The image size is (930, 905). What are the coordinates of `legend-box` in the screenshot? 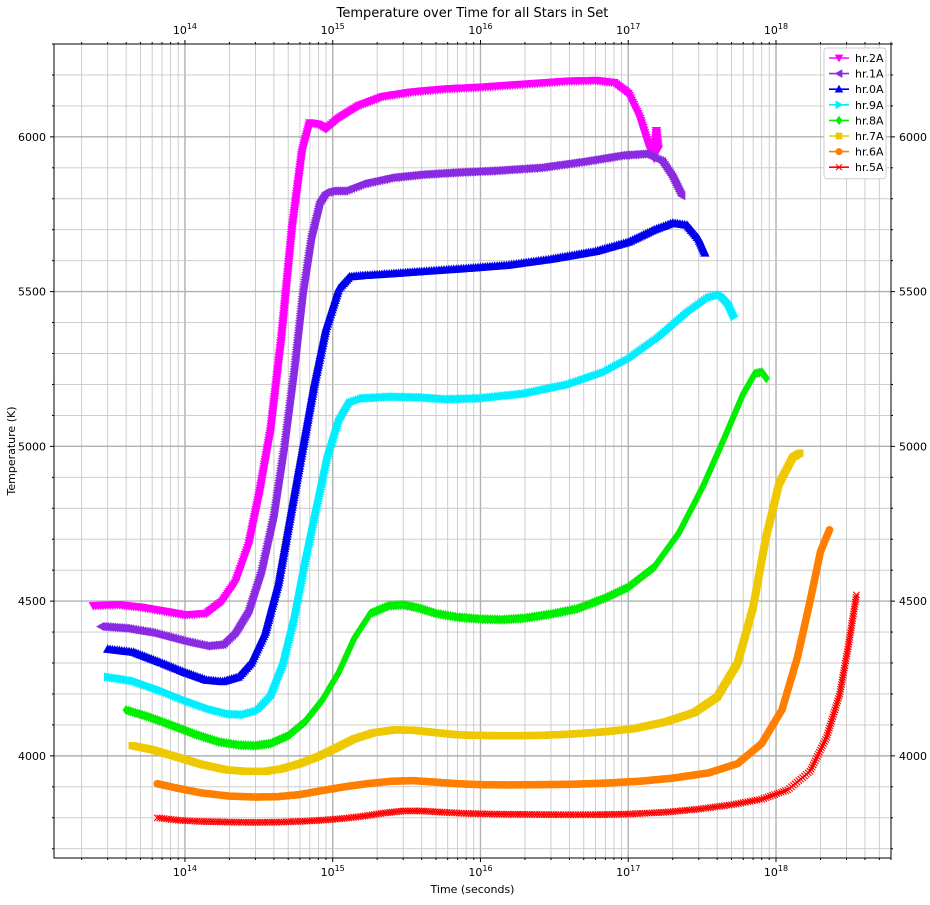 It's located at (855, 113).